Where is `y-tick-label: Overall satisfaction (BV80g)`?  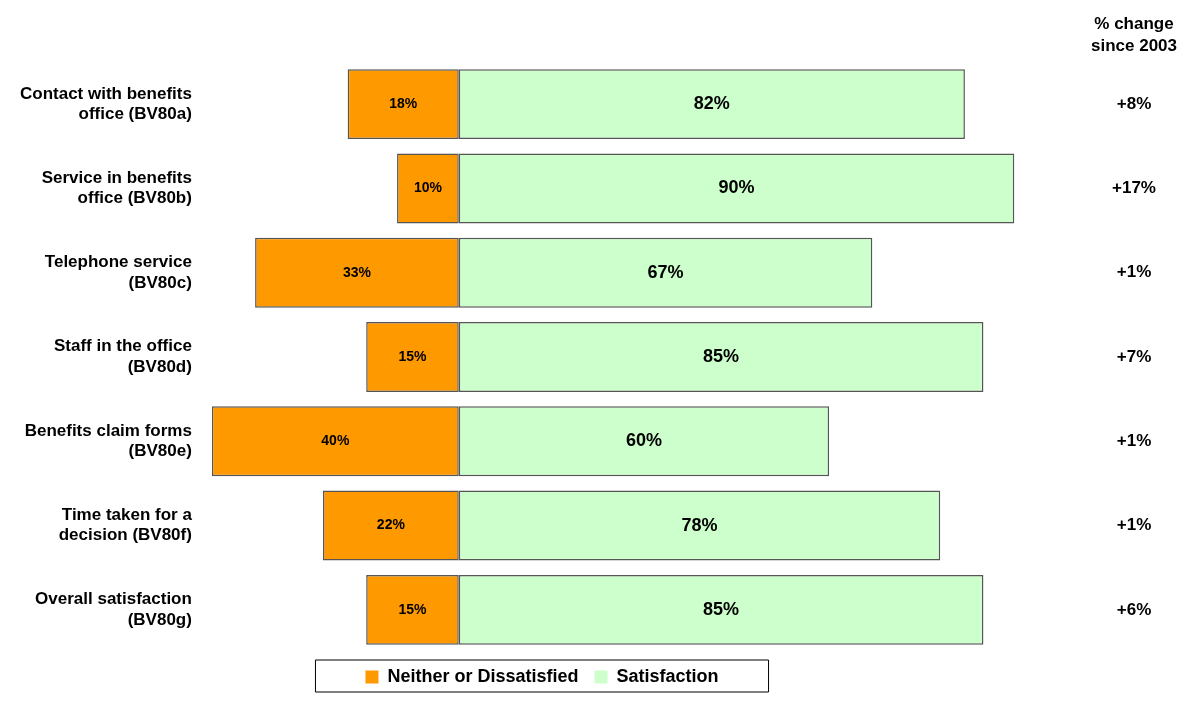
y-tick-label: Overall satisfaction (BV80g) is located at coordinates (113, 609).